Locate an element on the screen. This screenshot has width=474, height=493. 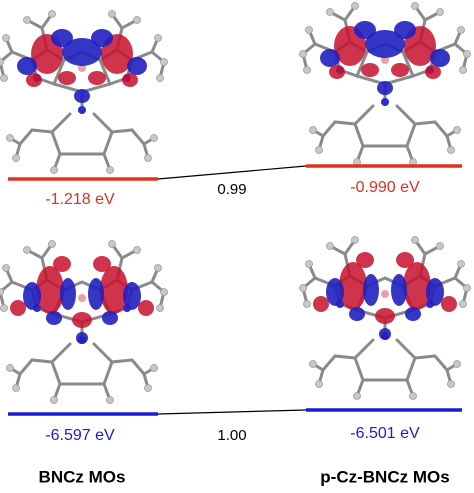
energy-label: -6.501 eV is located at coordinates (385, 433).